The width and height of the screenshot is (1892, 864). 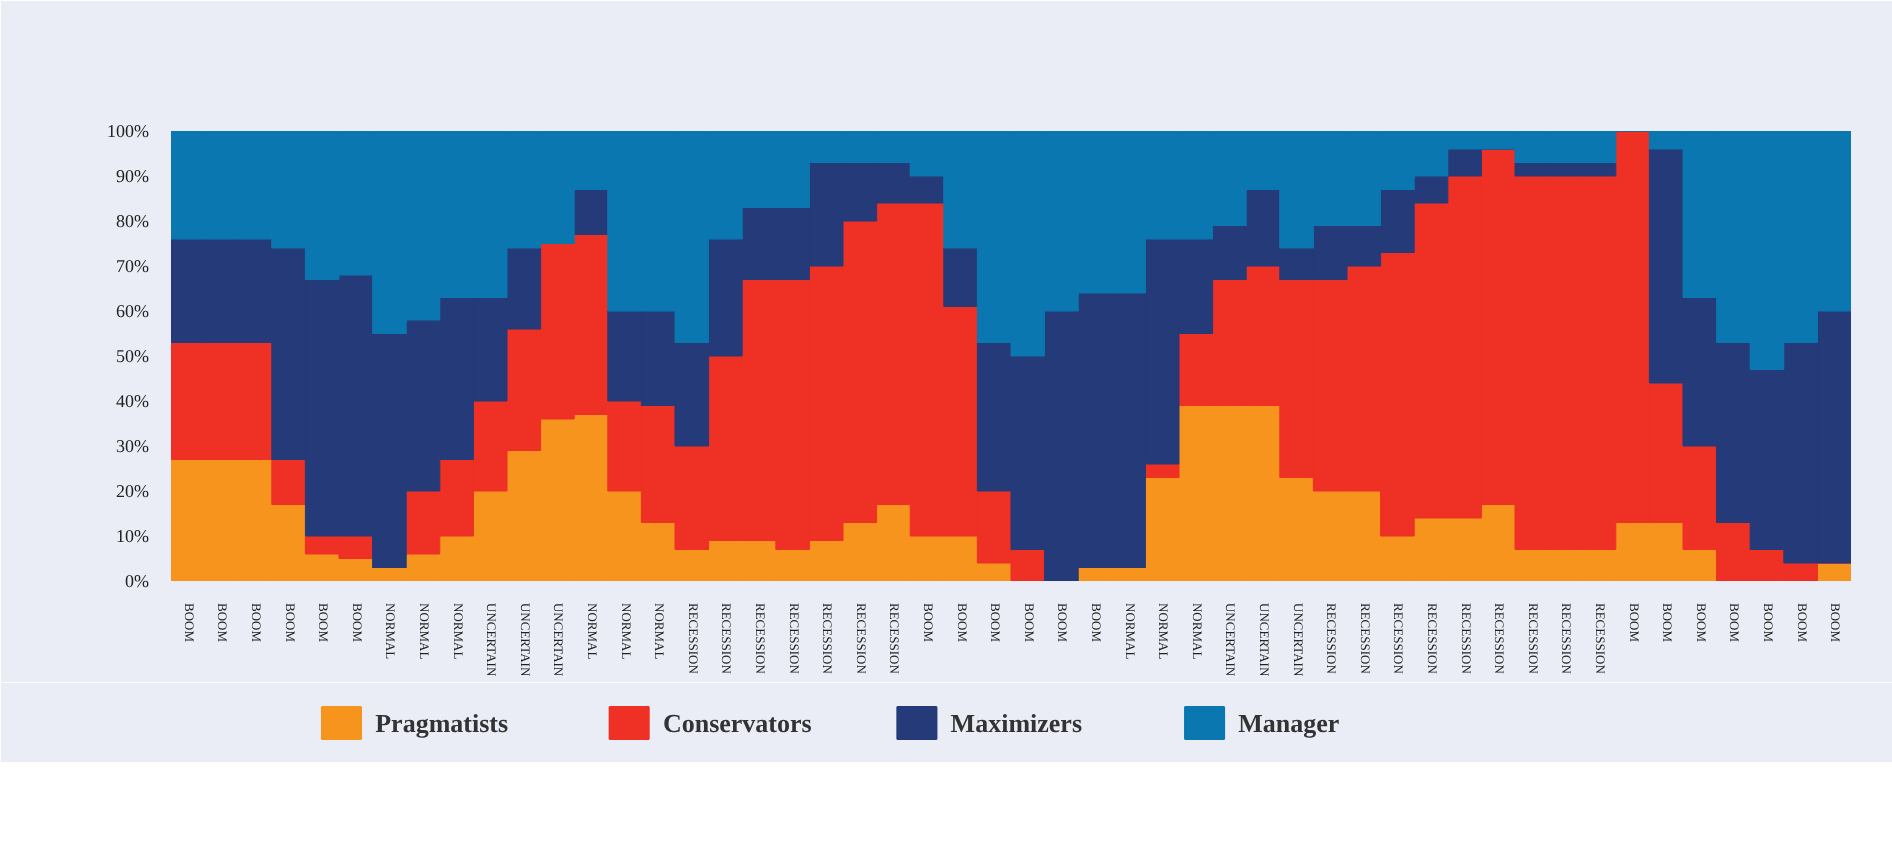 I want to click on y-tick-label: 0%, so click(x=138, y=581).